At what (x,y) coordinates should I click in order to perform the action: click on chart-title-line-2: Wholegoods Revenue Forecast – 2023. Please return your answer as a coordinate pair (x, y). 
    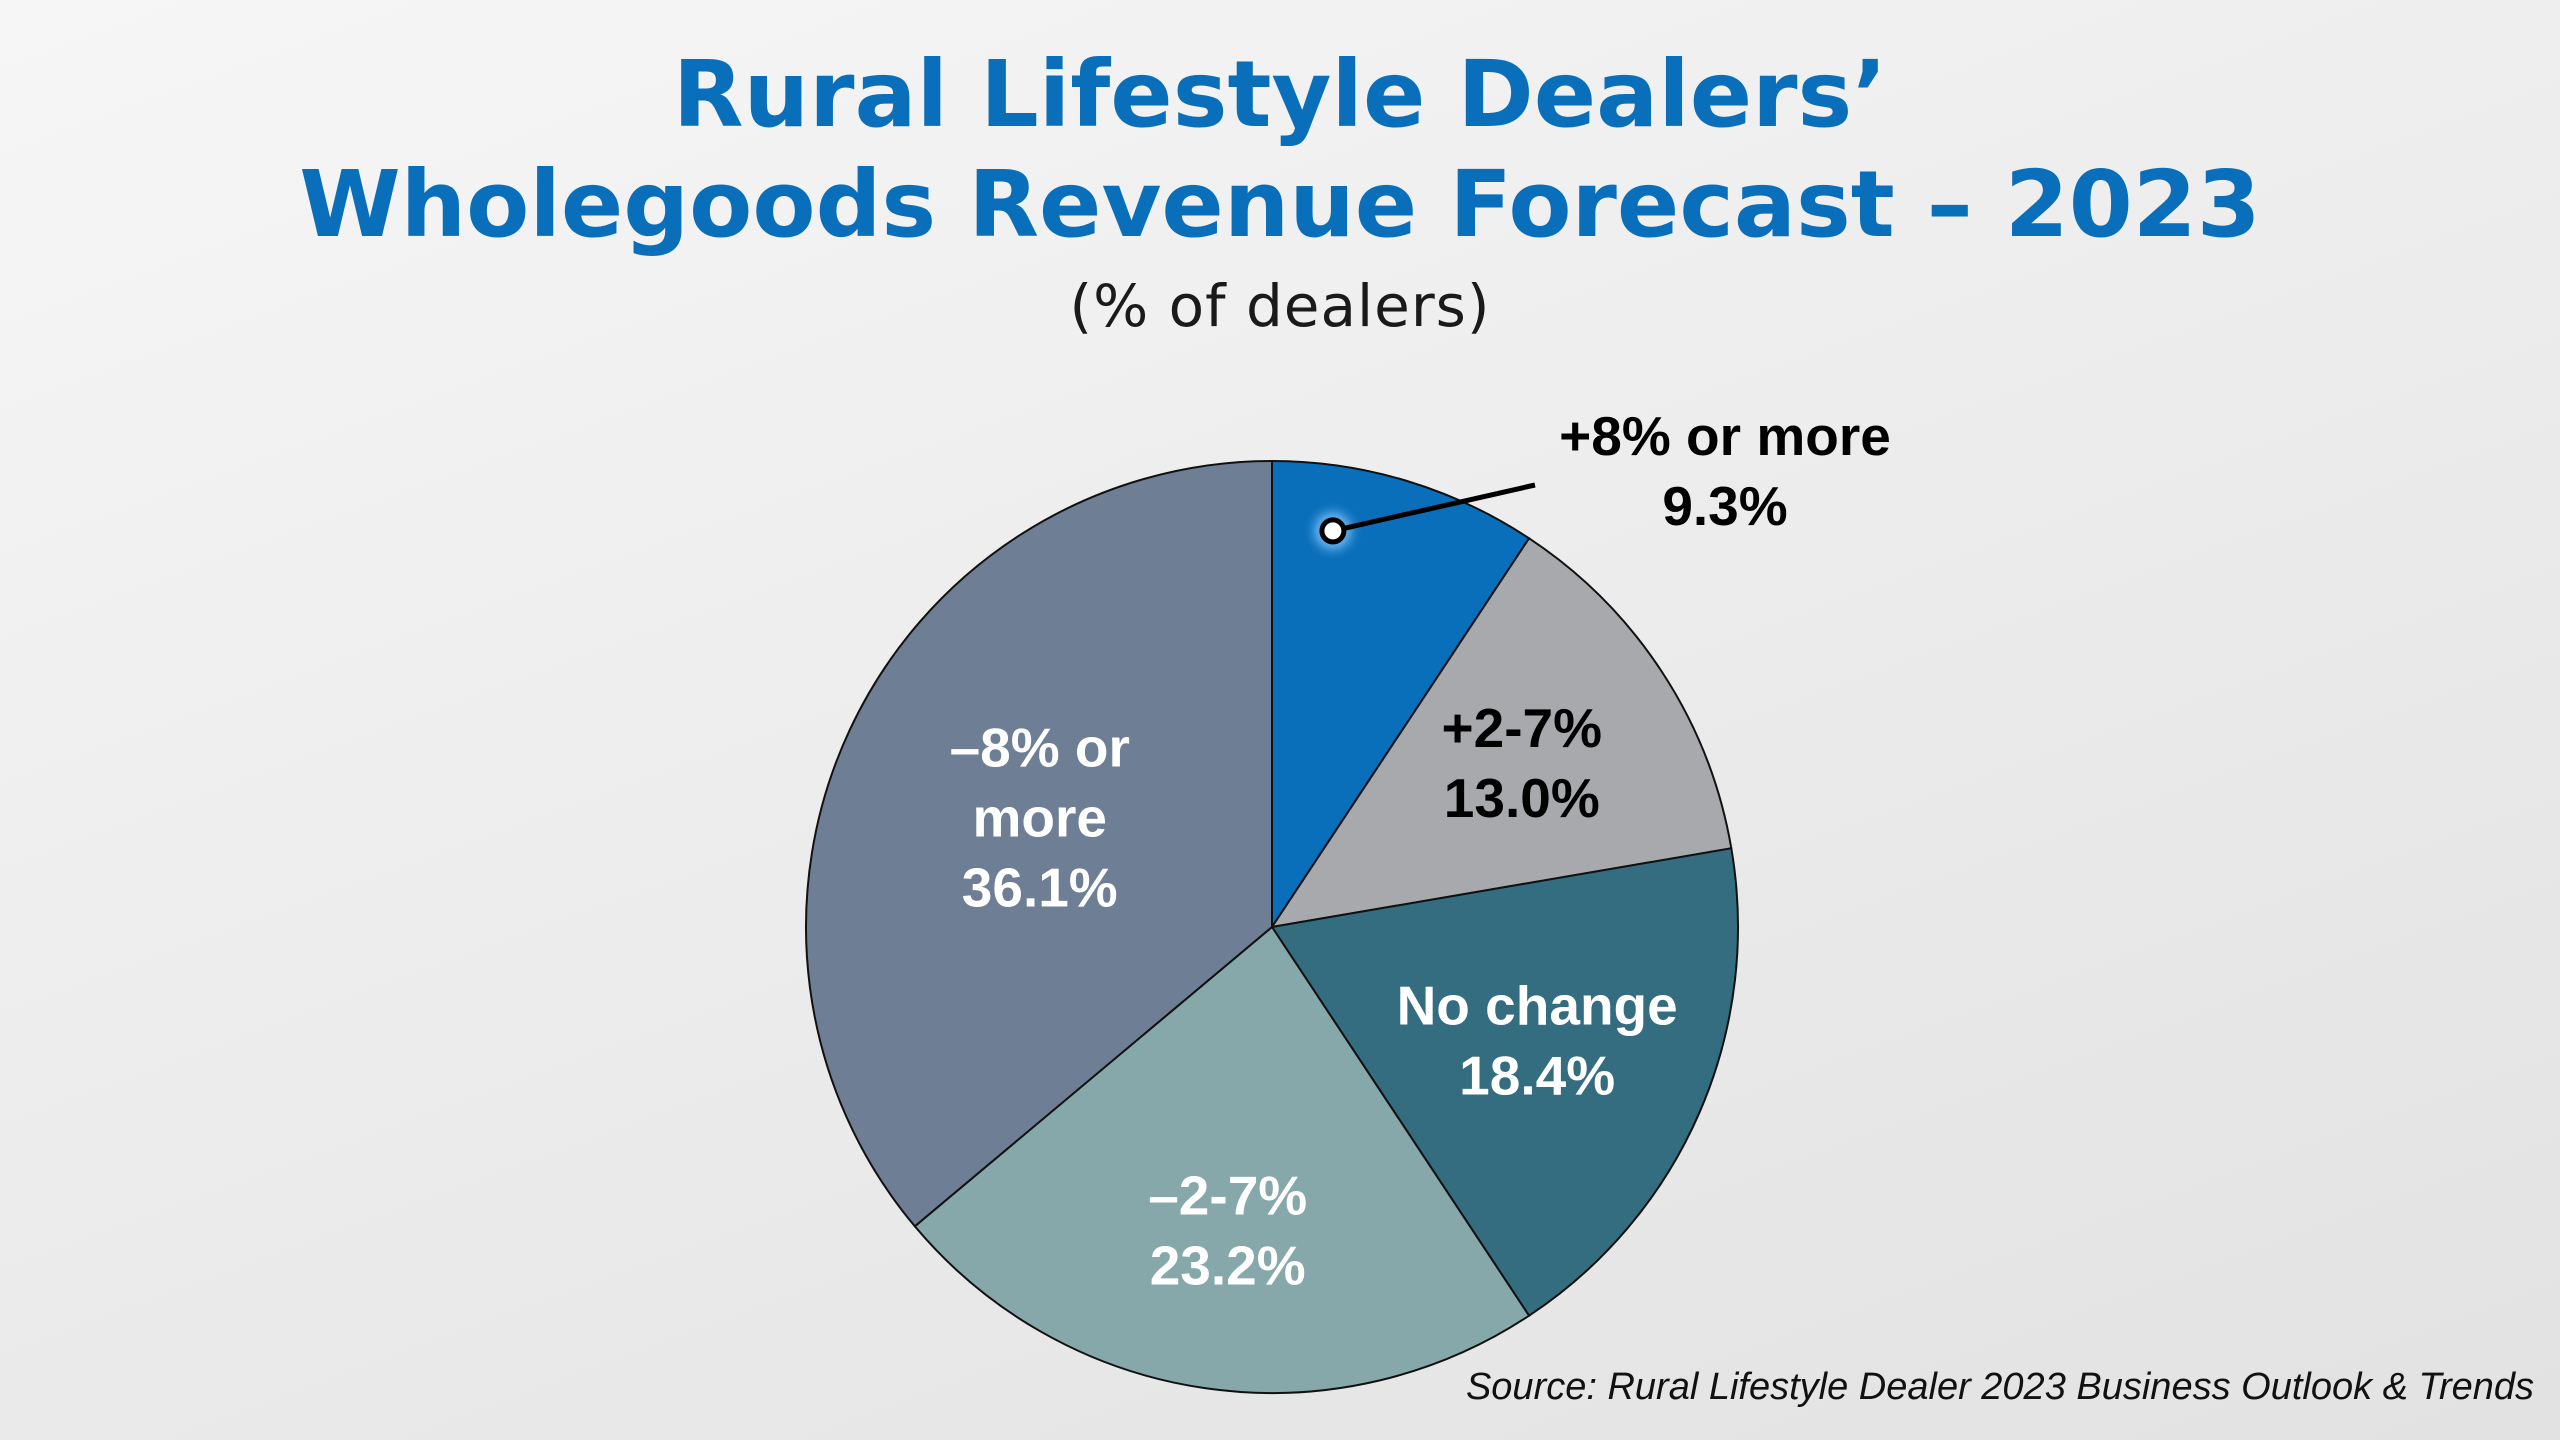
    Looking at the image, I should click on (1280, 204).